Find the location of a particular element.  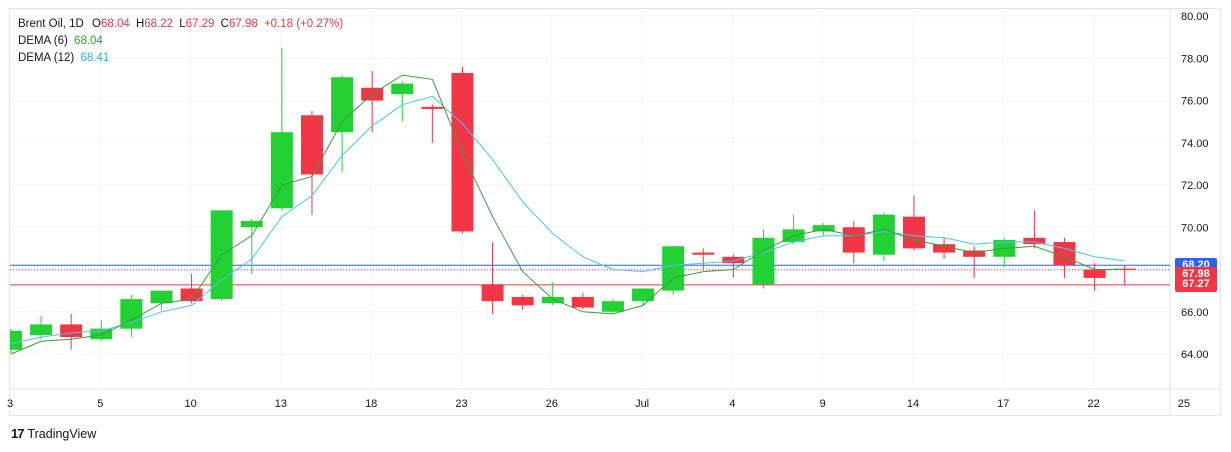

open-value: 68.04 is located at coordinates (115, 24).